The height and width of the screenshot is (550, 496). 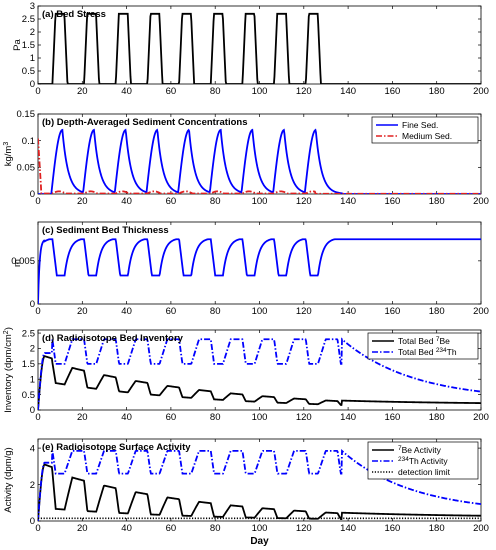 I want to click on y-axis-label-main: Pa, so click(x=17, y=44).